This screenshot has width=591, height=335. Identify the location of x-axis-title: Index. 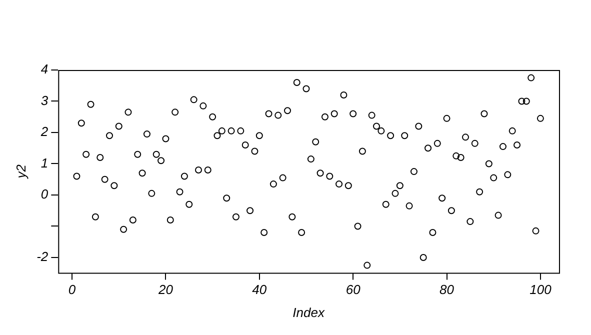
(308, 312).